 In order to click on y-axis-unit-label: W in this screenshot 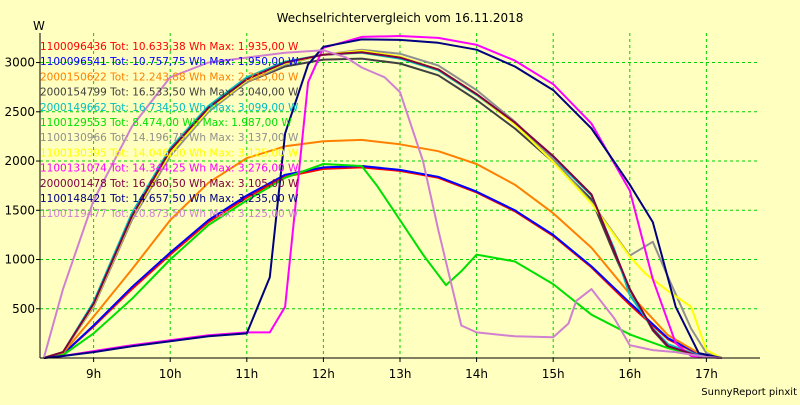, I will do `click(39, 26)`.